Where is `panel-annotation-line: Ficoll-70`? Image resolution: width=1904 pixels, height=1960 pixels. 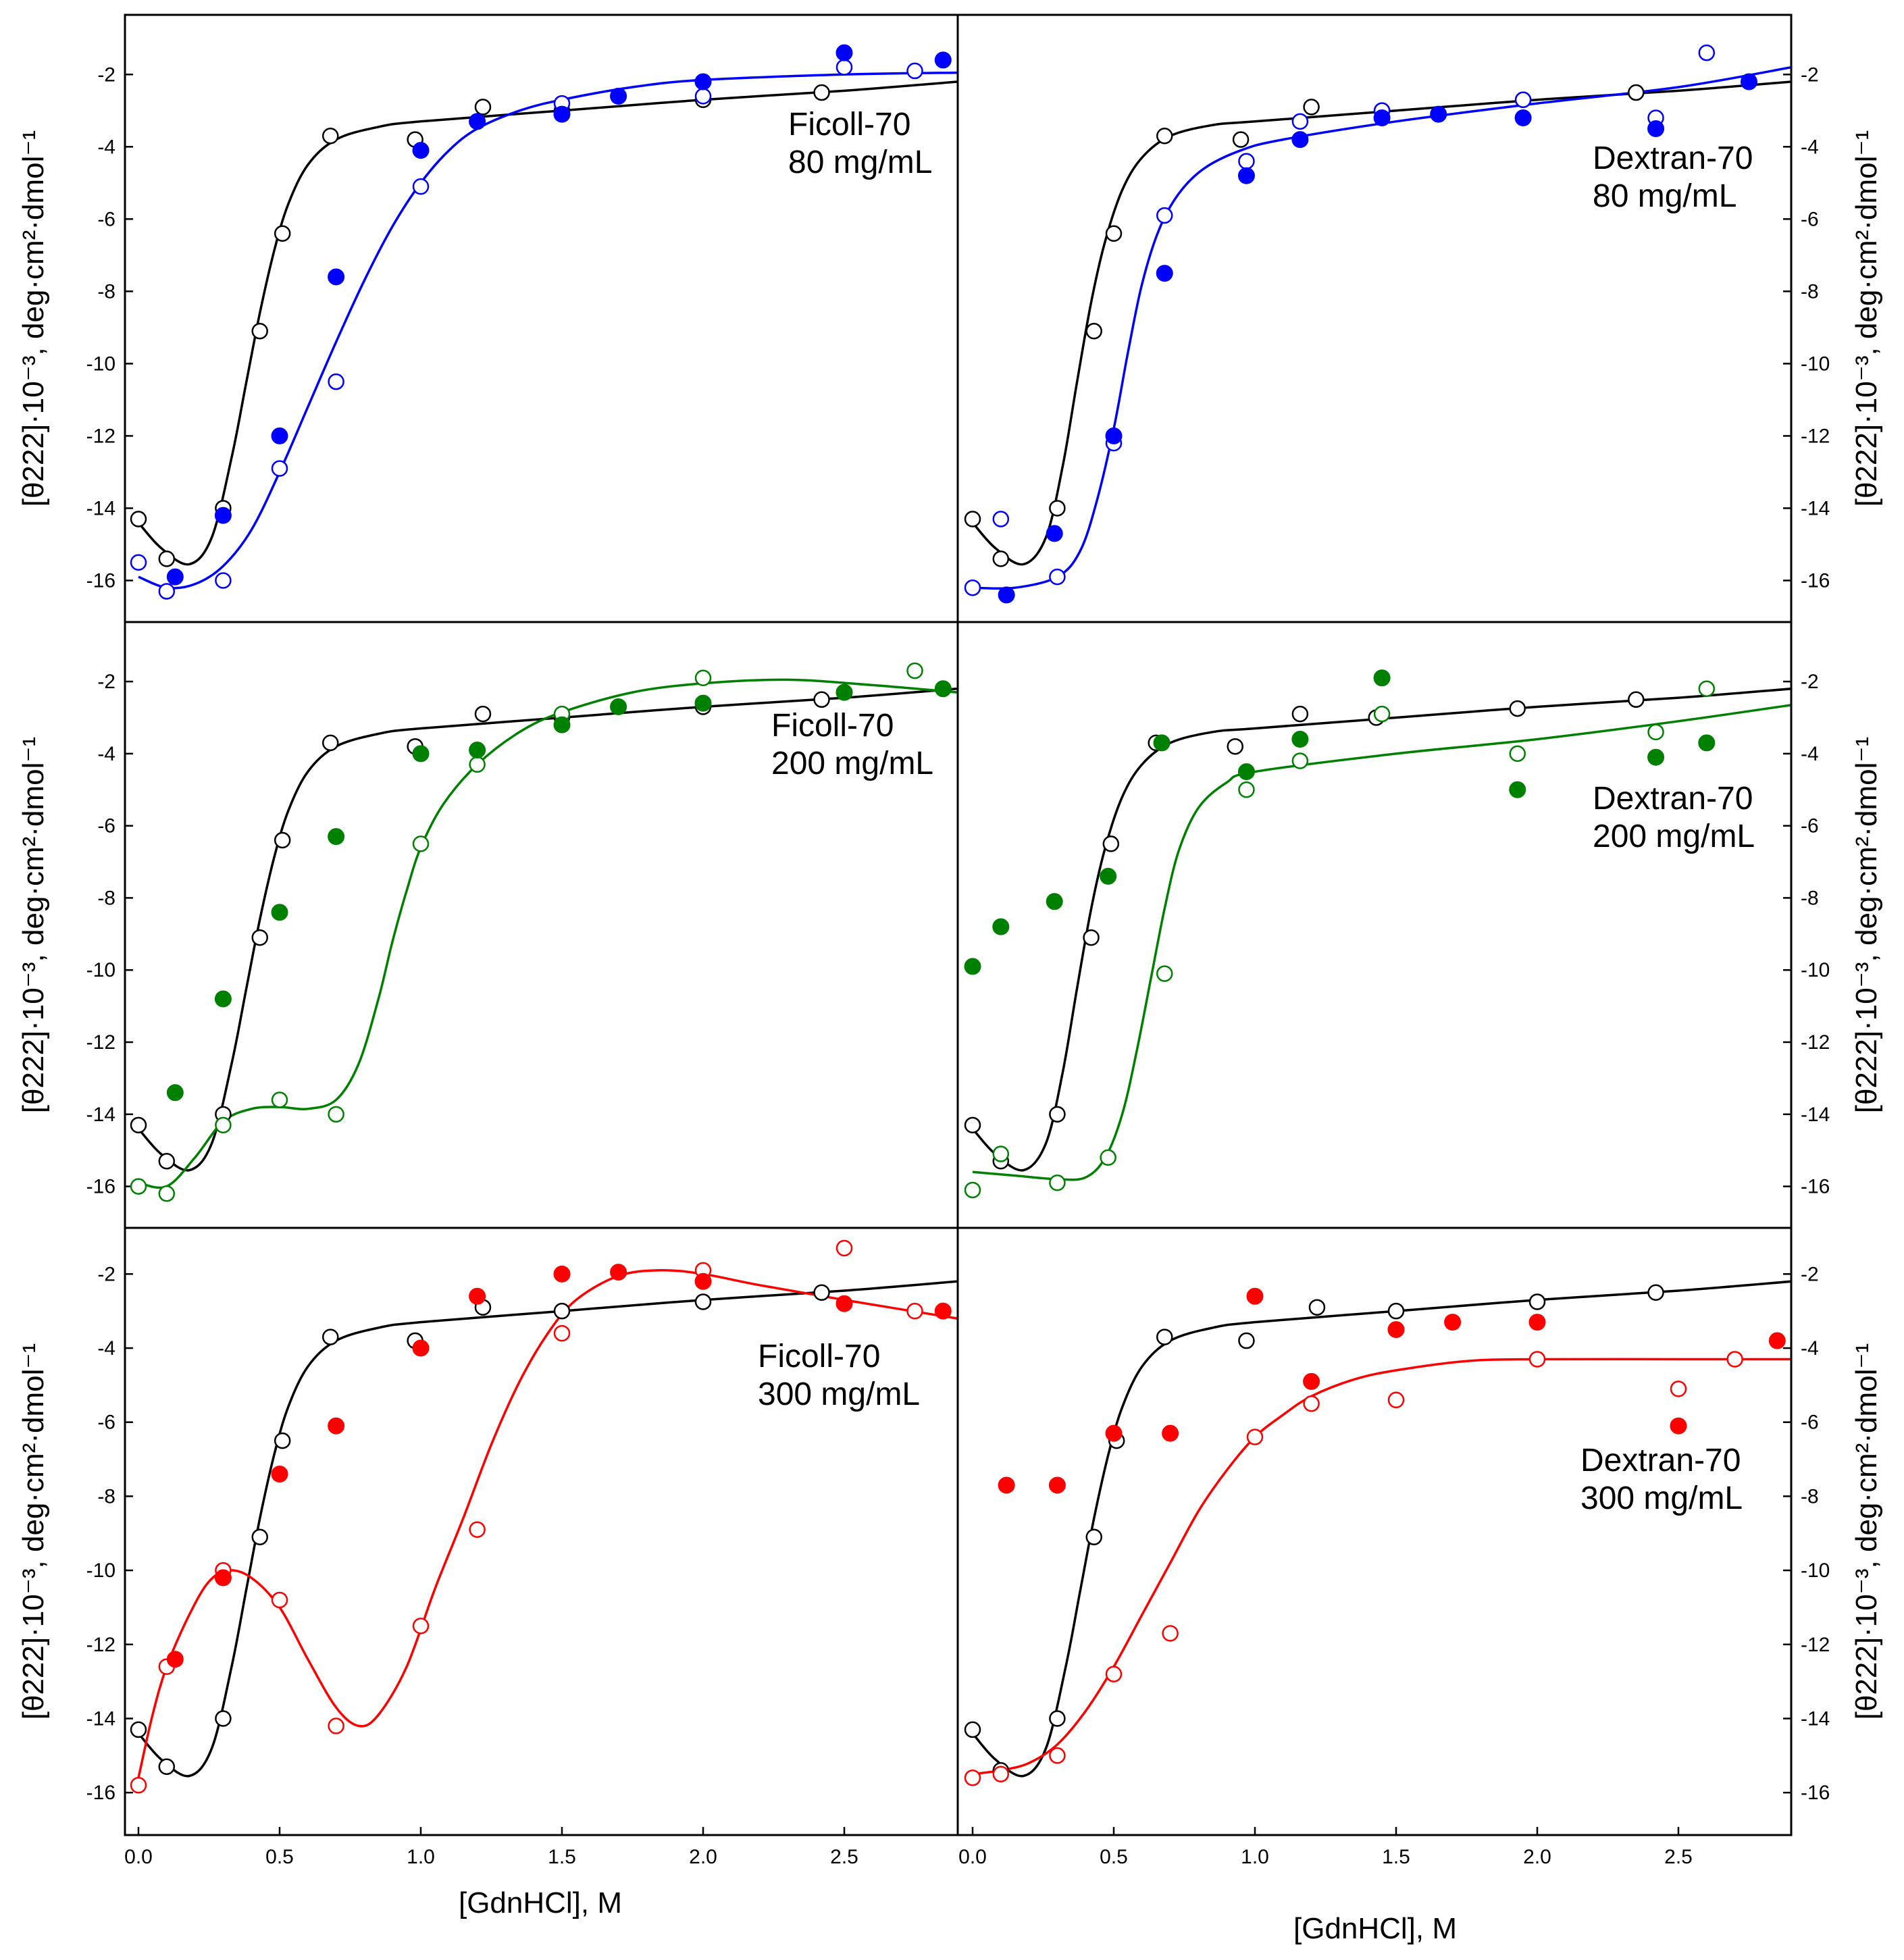
panel-annotation-line: Ficoll-70 is located at coordinates (849, 125).